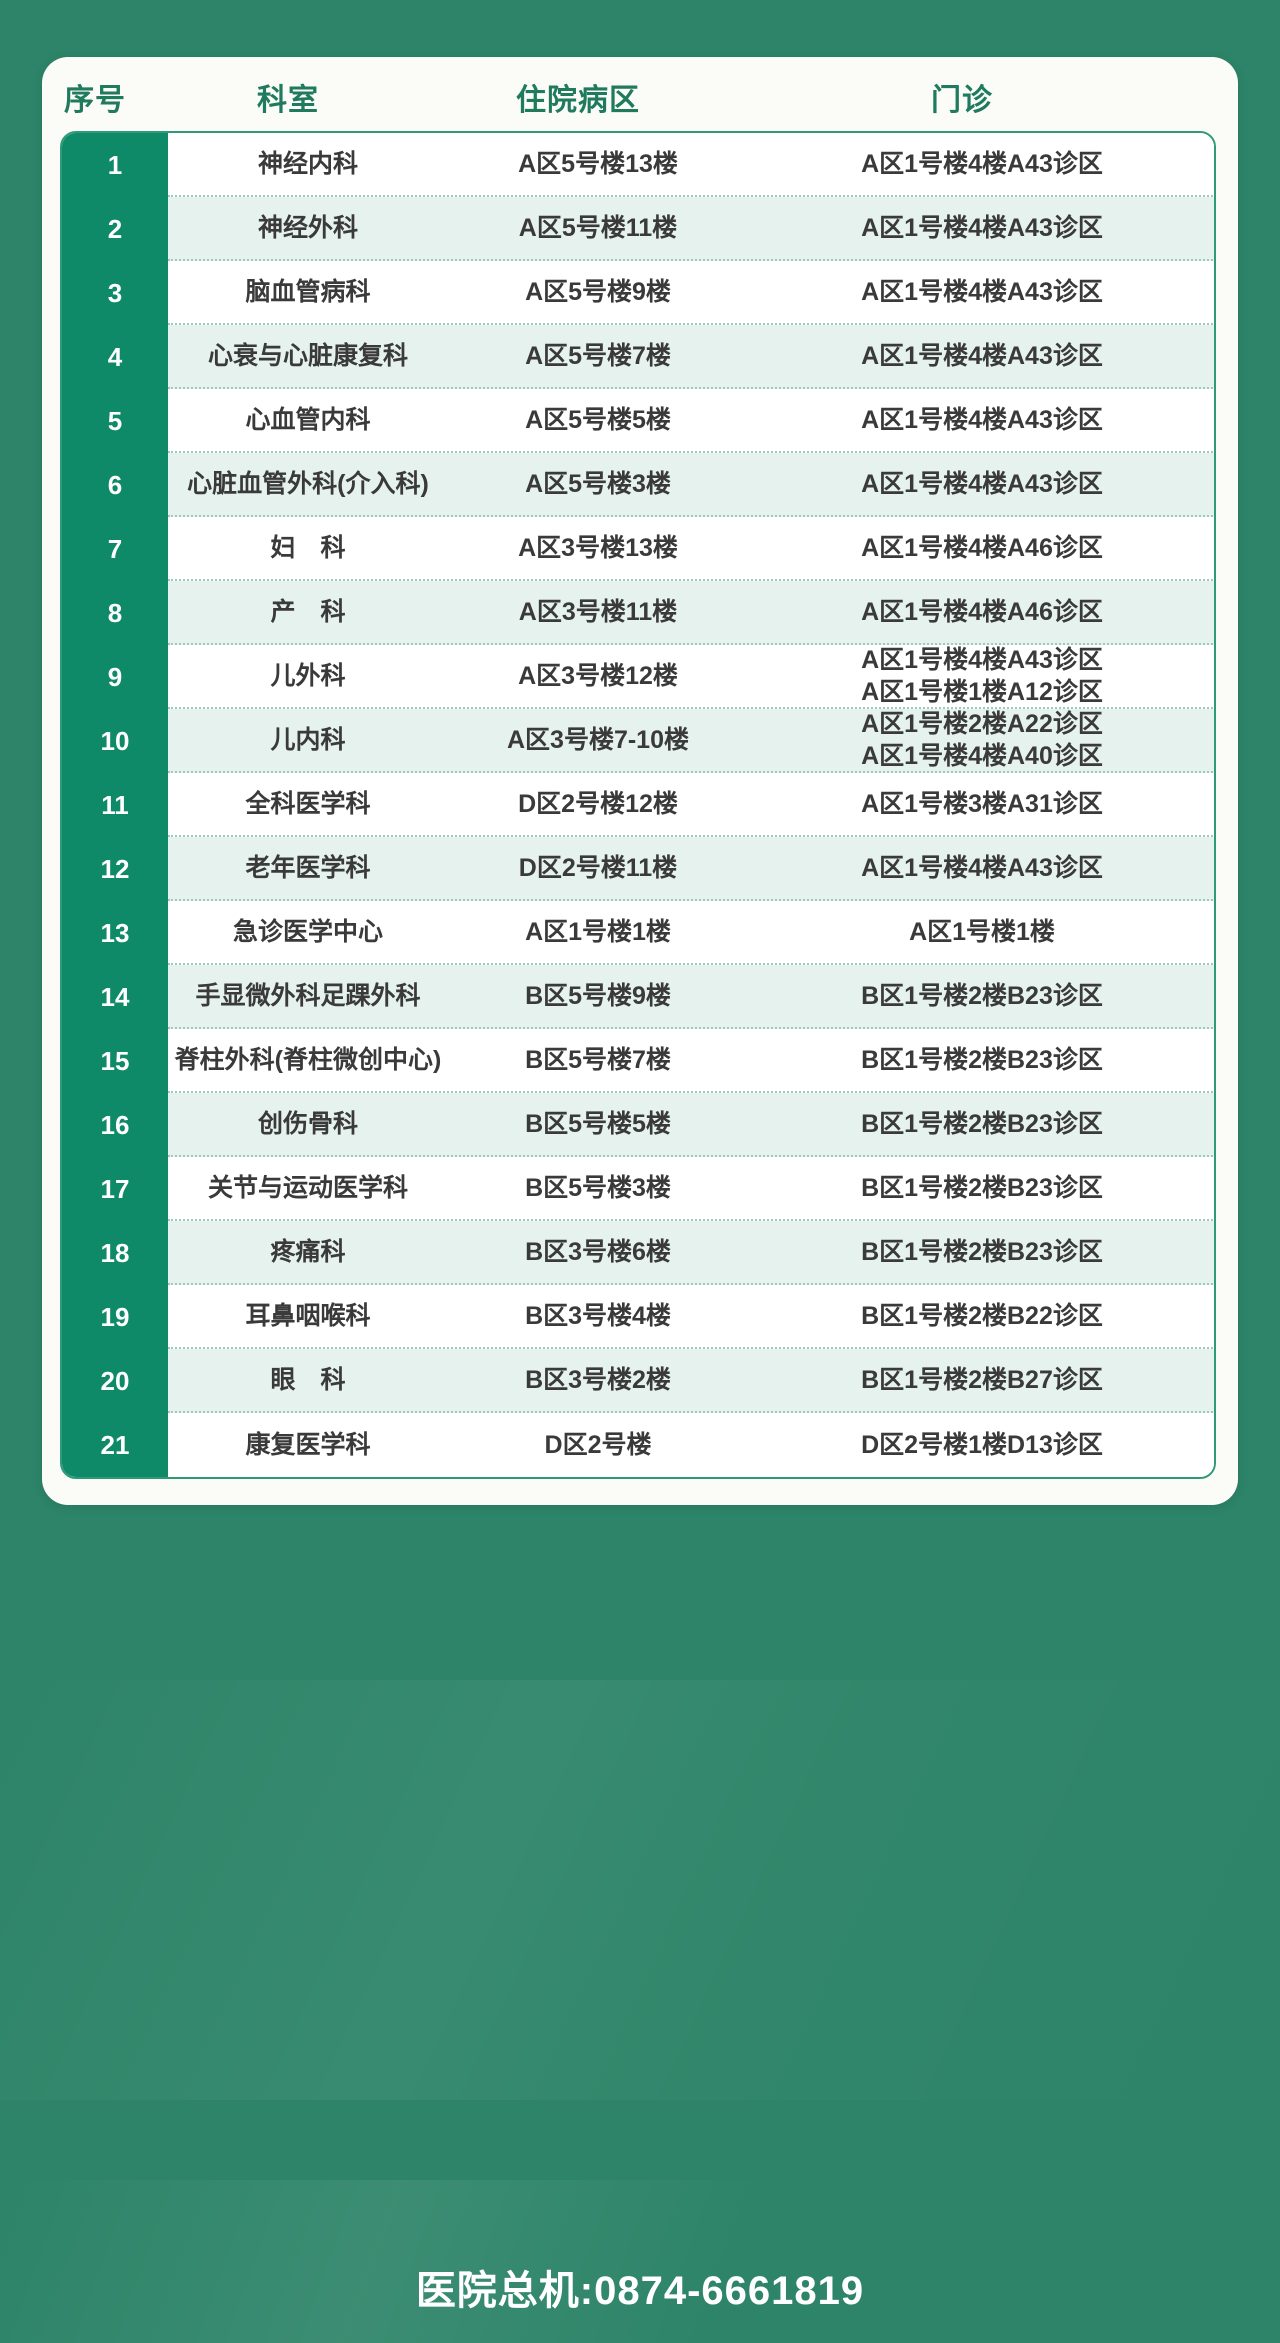 This screenshot has width=1280, height=2343. Describe the element at coordinates (598, 931) in the screenshot. I see `cell-ward: A区1号楼1楼` at that location.